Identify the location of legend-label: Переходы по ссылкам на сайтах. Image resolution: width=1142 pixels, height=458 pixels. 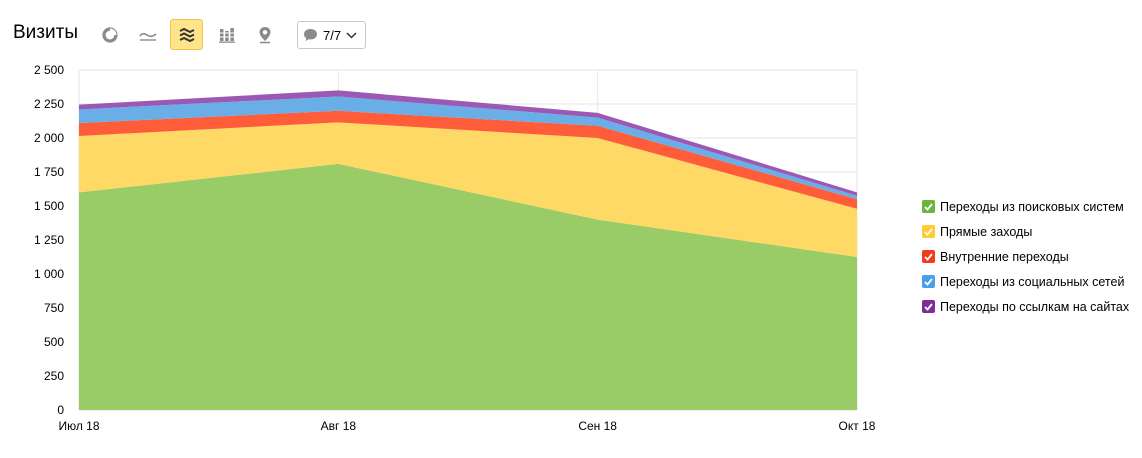
(1035, 306).